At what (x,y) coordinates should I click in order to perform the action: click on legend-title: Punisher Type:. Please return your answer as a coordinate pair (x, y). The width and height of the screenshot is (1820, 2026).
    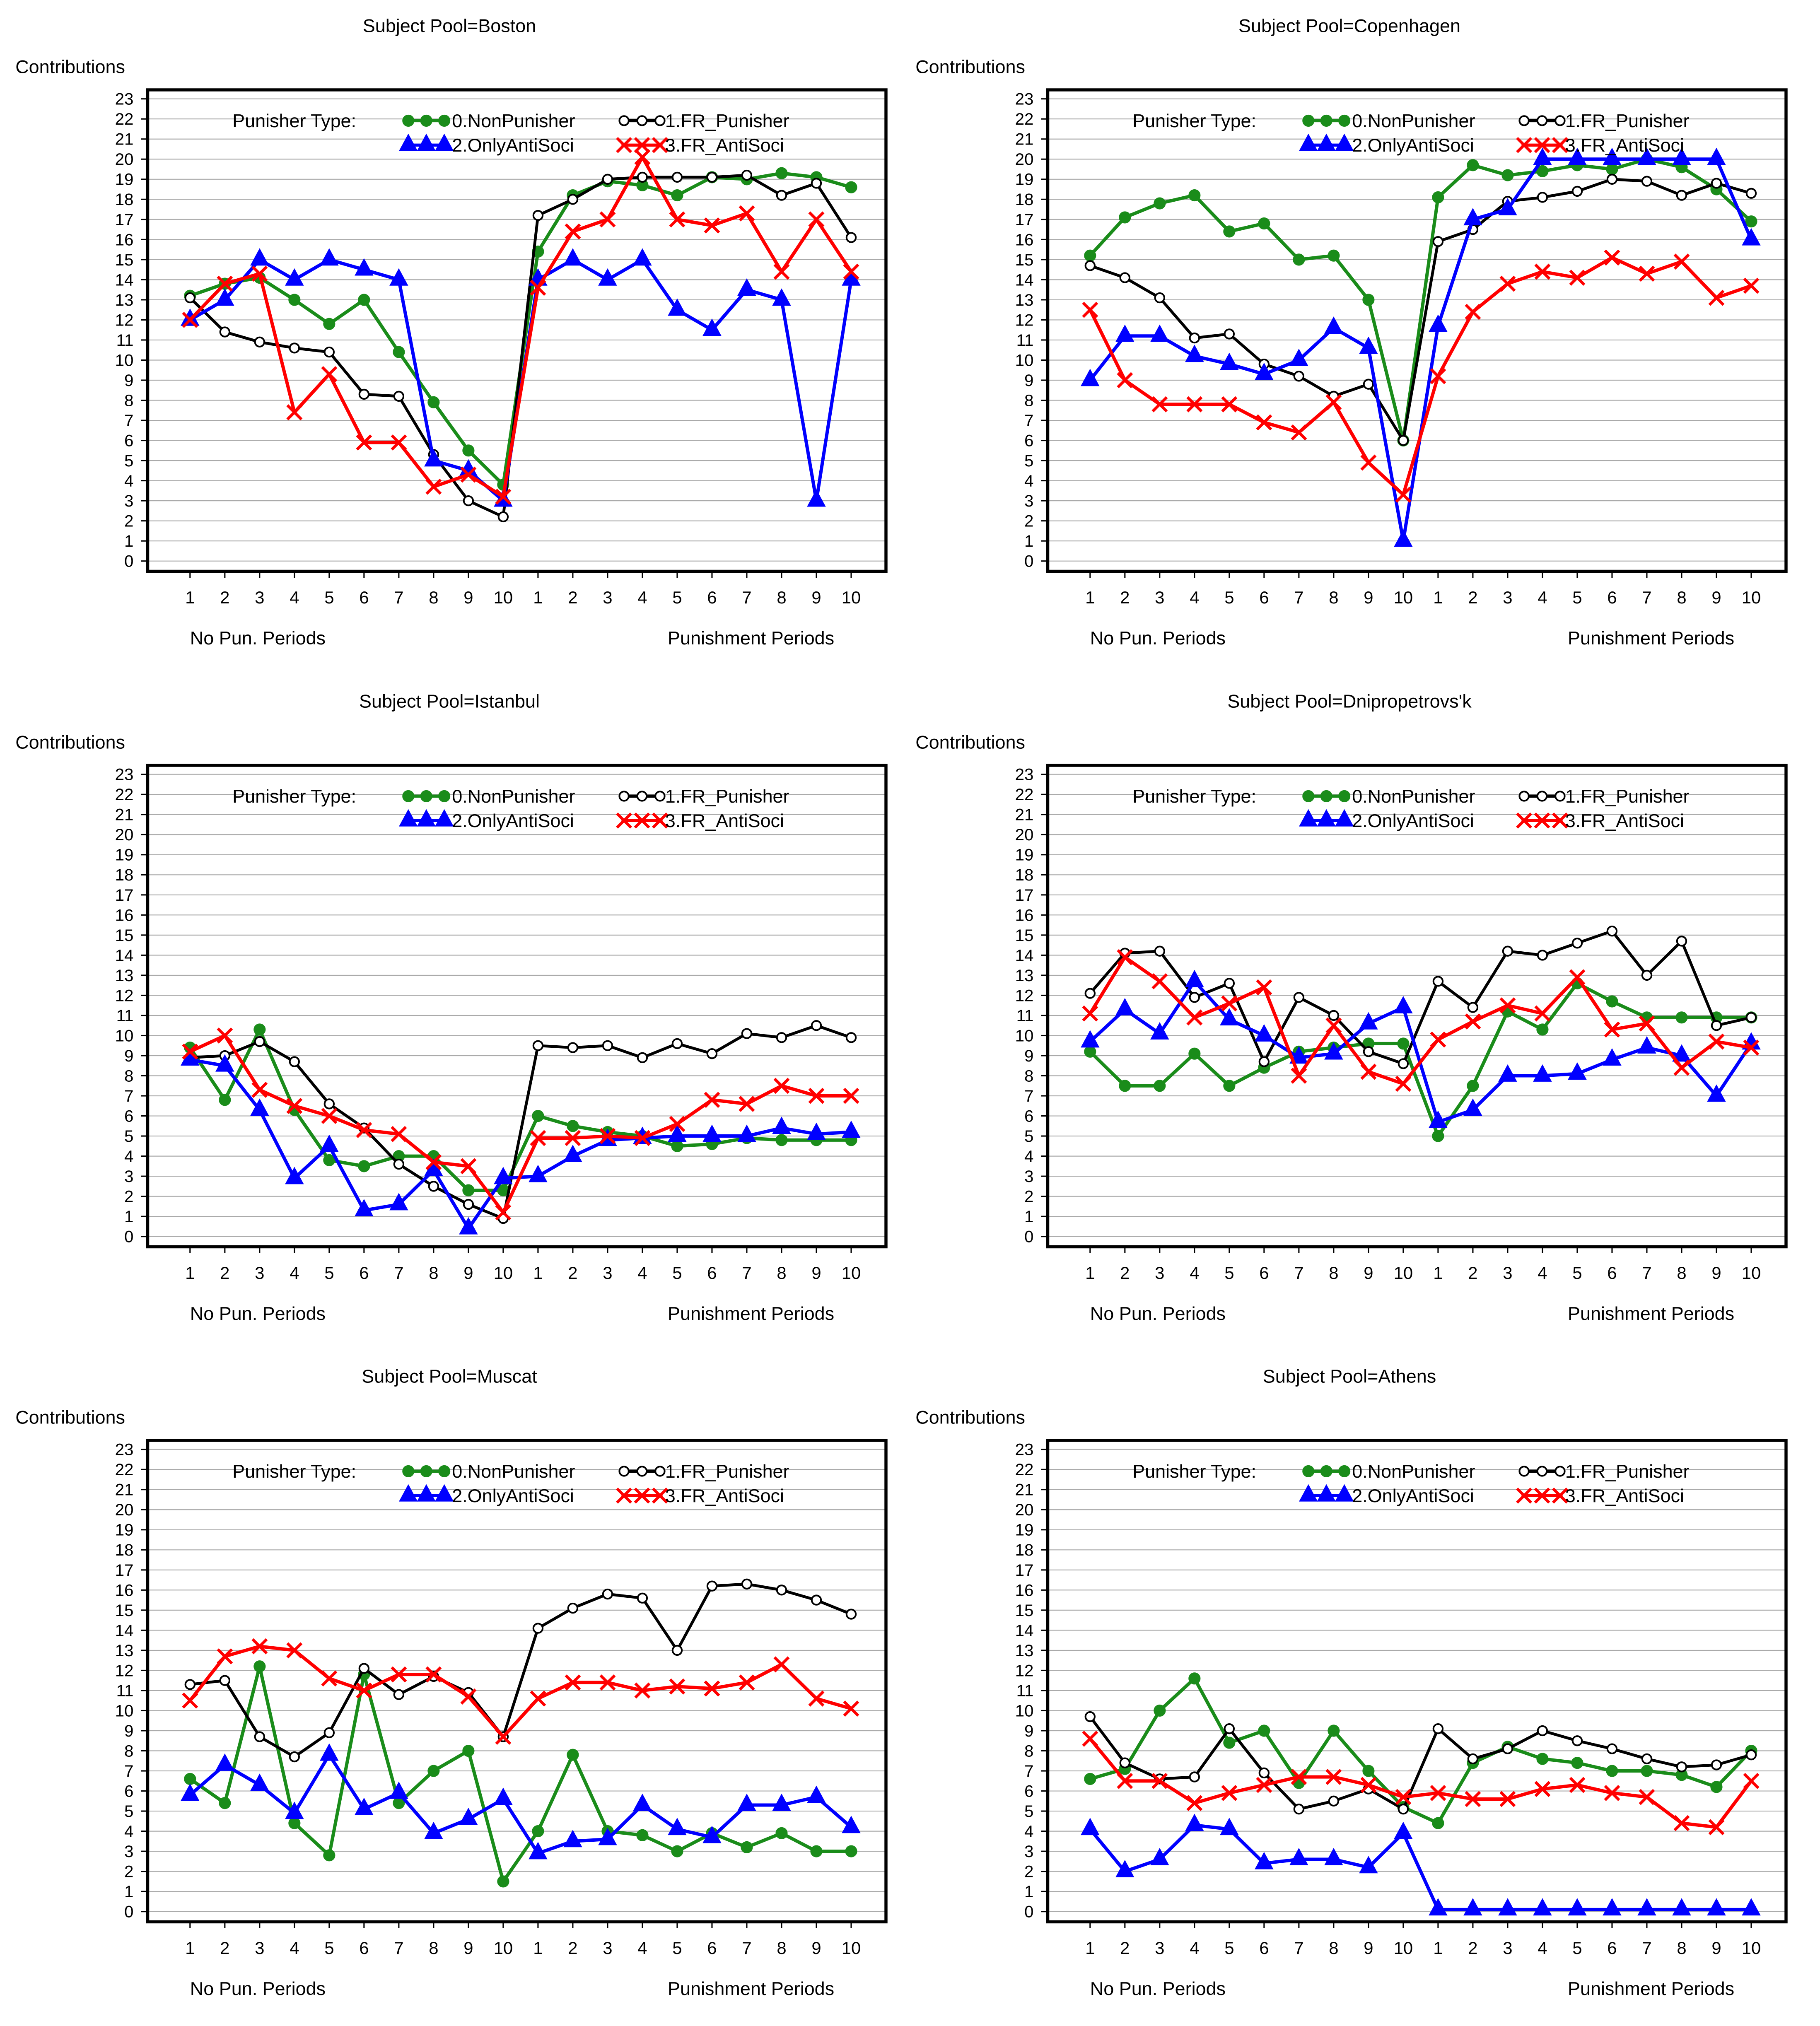
    Looking at the image, I should click on (1194, 120).